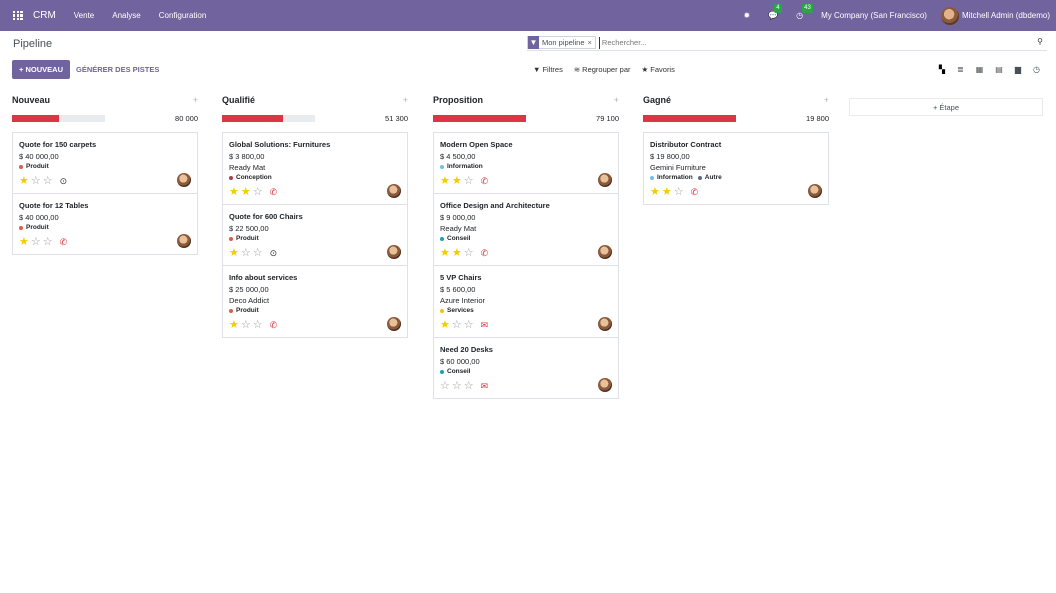 This screenshot has height=593, width=1056. What do you see at coordinates (602, 69) in the screenshot?
I see `groupby-toggle: ≋ Regrouper par` at bounding box center [602, 69].